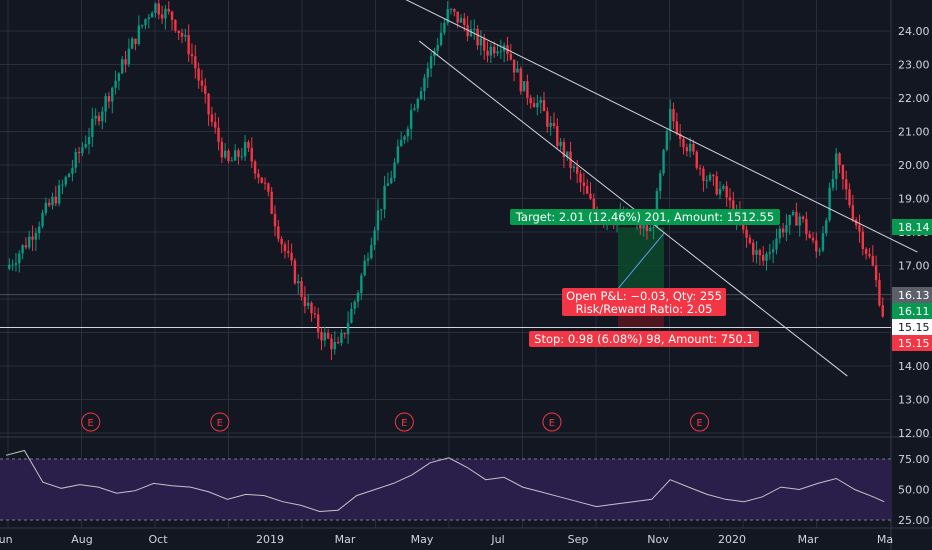 This screenshot has width=932, height=550. Describe the element at coordinates (914, 433) in the screenshot. I see `price-tick-label: 12.00` at that location.